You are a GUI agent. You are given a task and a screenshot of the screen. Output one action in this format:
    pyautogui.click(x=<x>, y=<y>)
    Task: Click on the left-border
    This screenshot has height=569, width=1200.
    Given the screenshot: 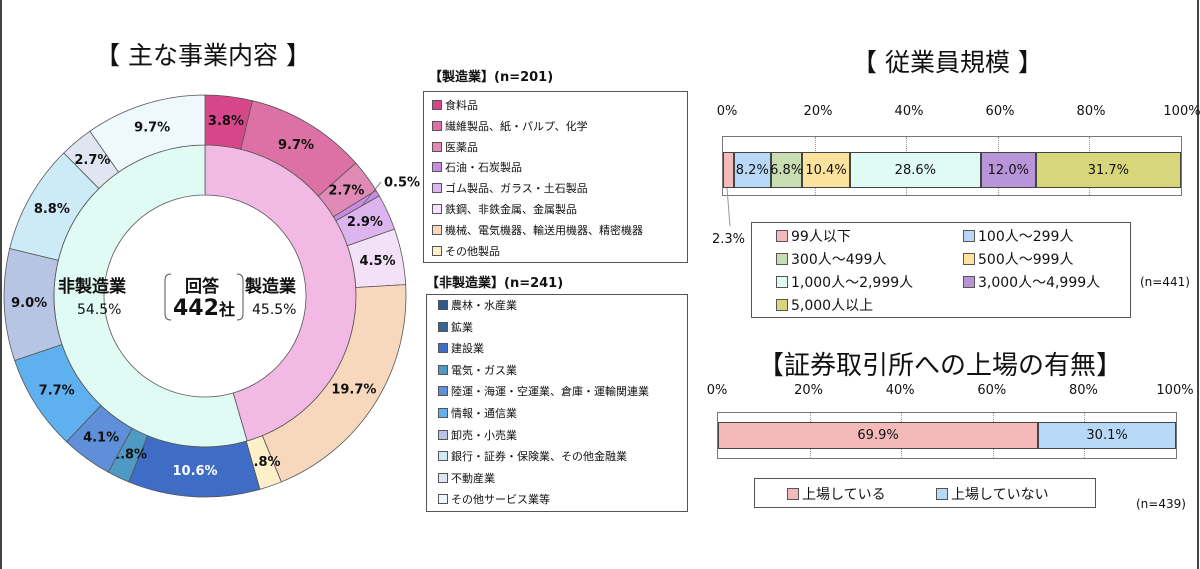 What is the action you would take?
    pyautogui.click(x=1, y=284)
    